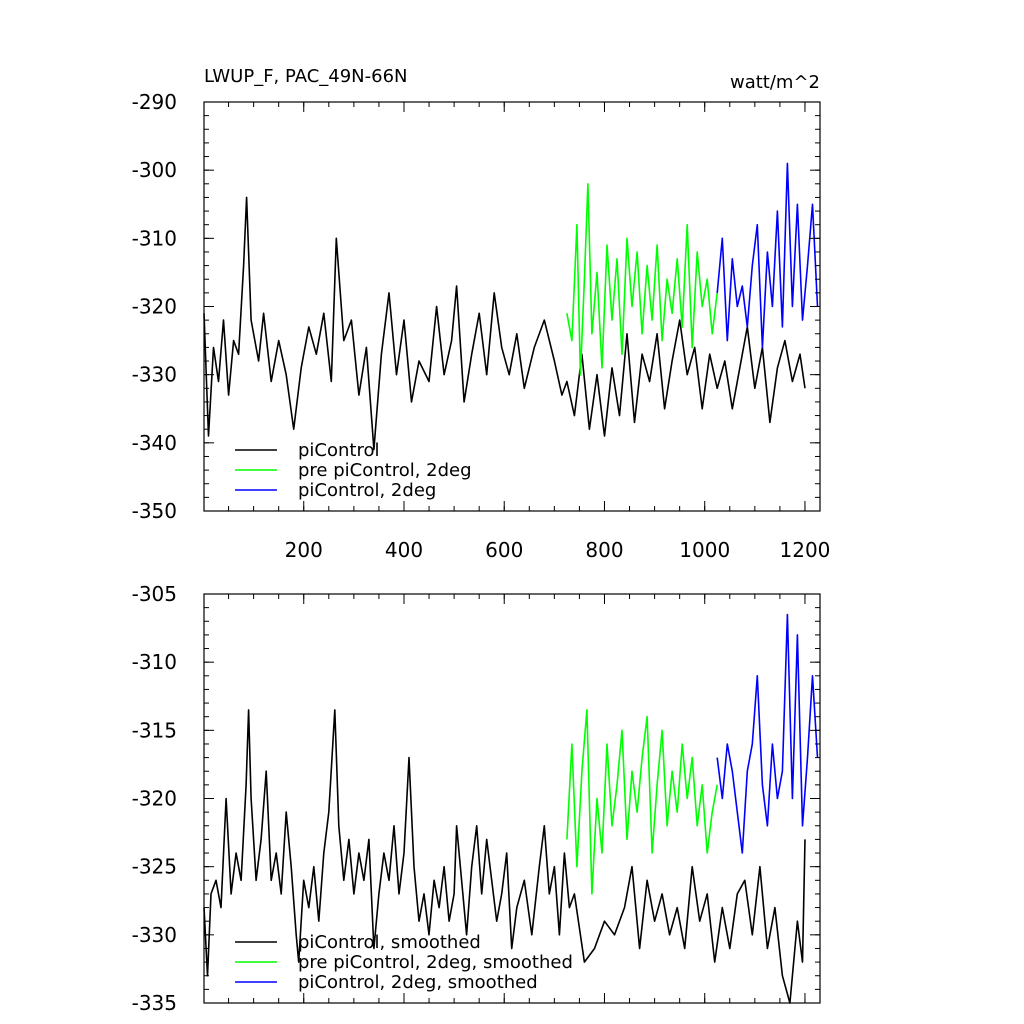  Describe the element at coordinates (775, 82) in the screenshot. I see `units-label: watt/m^2` at that location.